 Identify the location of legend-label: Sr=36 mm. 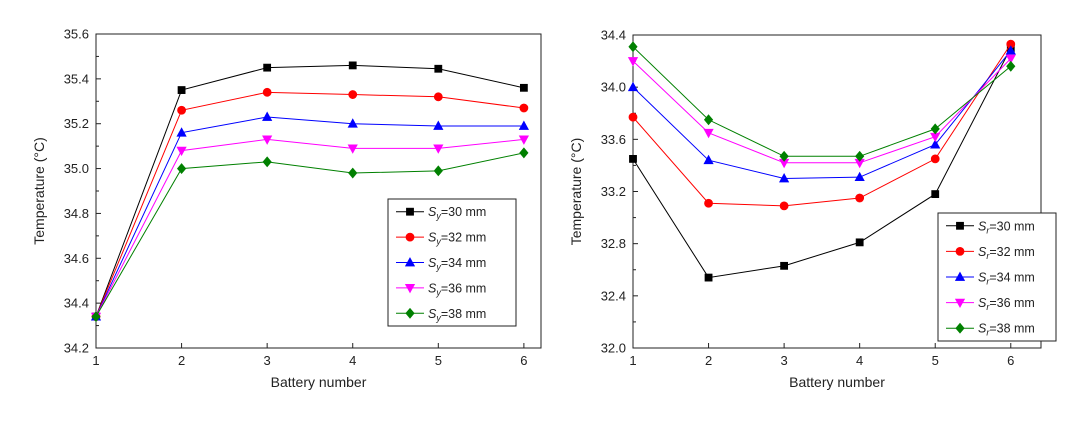
(1006, 304).